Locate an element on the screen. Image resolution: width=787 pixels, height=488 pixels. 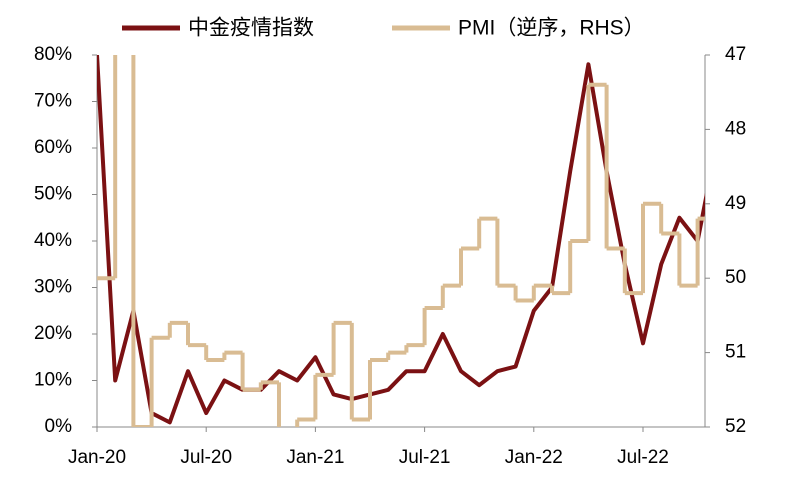
y2-tick-label: 47 is located at coordinates (735, 54).